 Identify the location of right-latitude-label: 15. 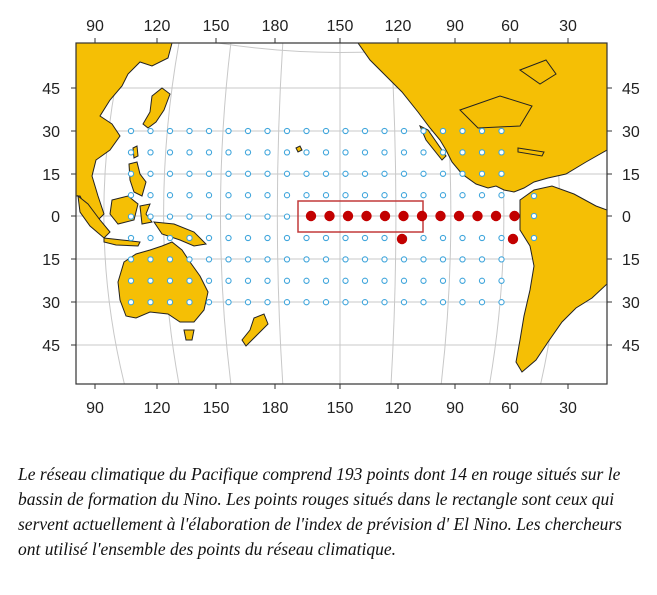
(631, 175).